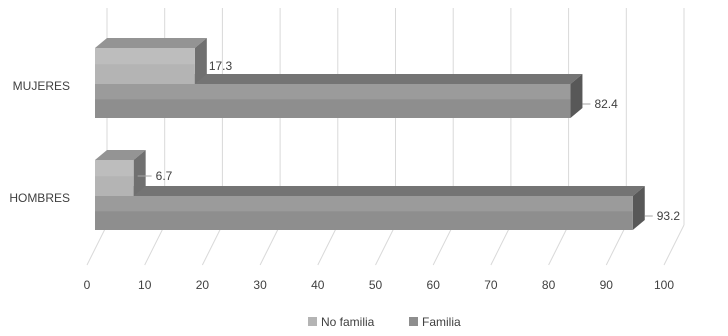 This screenshot has width=728, height=336. Describe the element at coordinates (87, 285) in the screenshot. I see `x-tick-label: 0` at that location.